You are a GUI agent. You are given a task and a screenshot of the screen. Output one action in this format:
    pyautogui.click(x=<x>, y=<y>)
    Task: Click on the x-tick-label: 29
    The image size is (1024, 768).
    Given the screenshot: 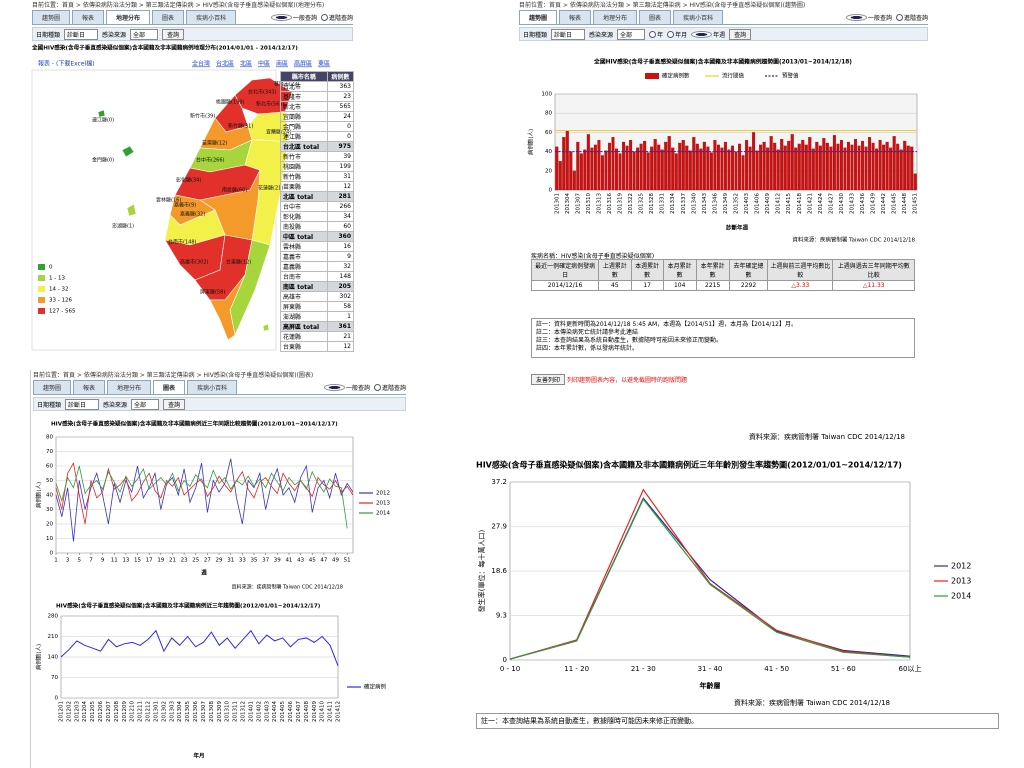 What is the action you would take?
    pyautogui.click(x=219, y=561)
    